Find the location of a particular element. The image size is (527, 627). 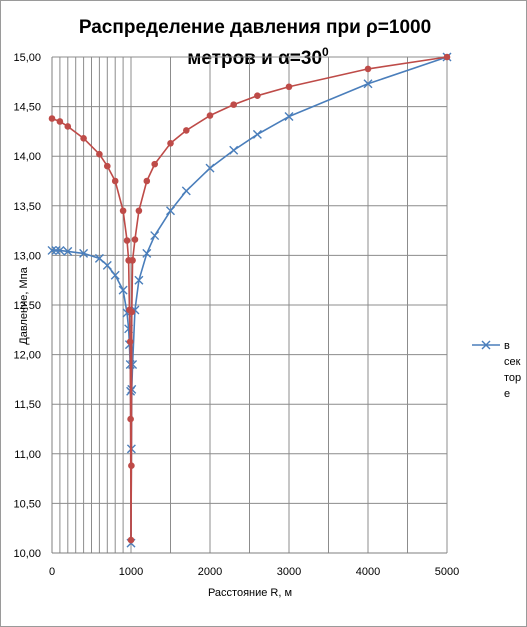

y-tick-label: 10,50 is located at coordinates (27, 504).